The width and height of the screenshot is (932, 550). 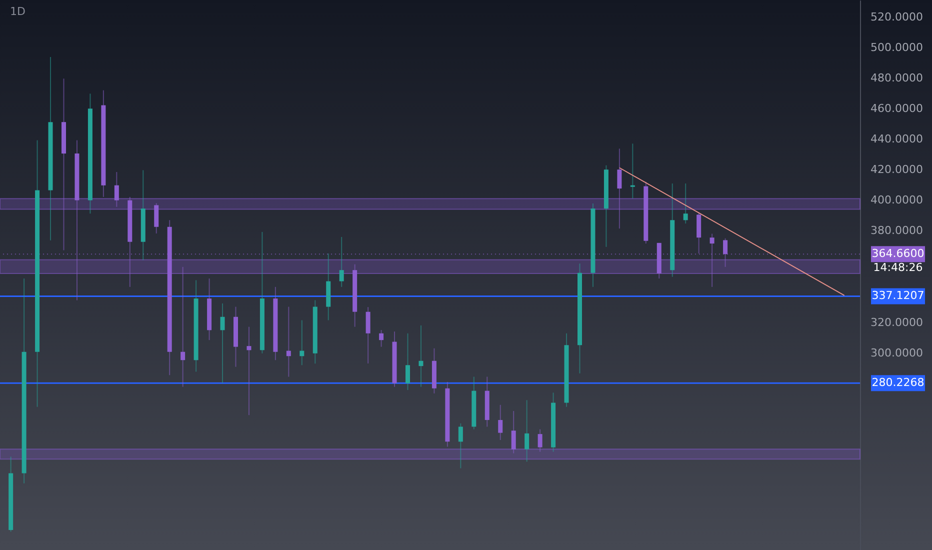 I want to click on y-tick-label: 320.0000, so click(x=896, y=322).